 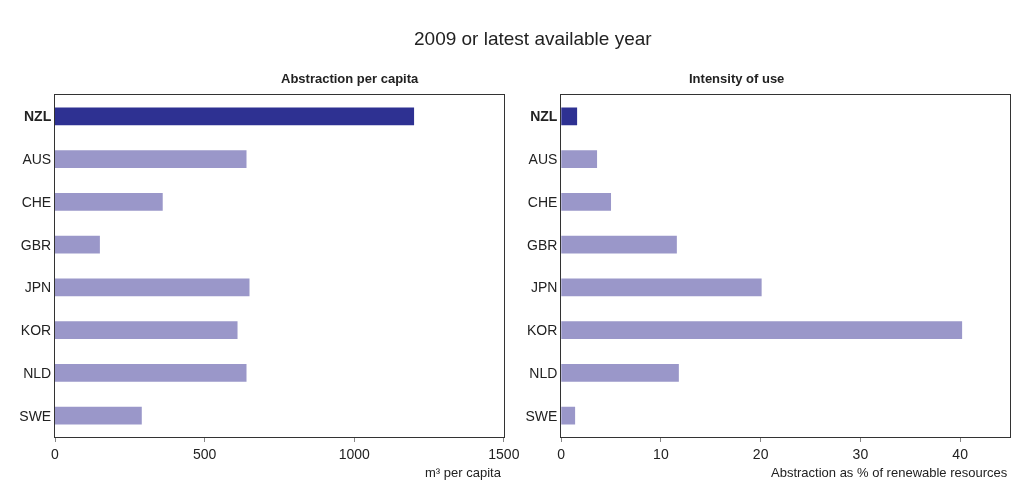 I want to click on x-axis-title: m³ per capita, so click(x=463, y=472).